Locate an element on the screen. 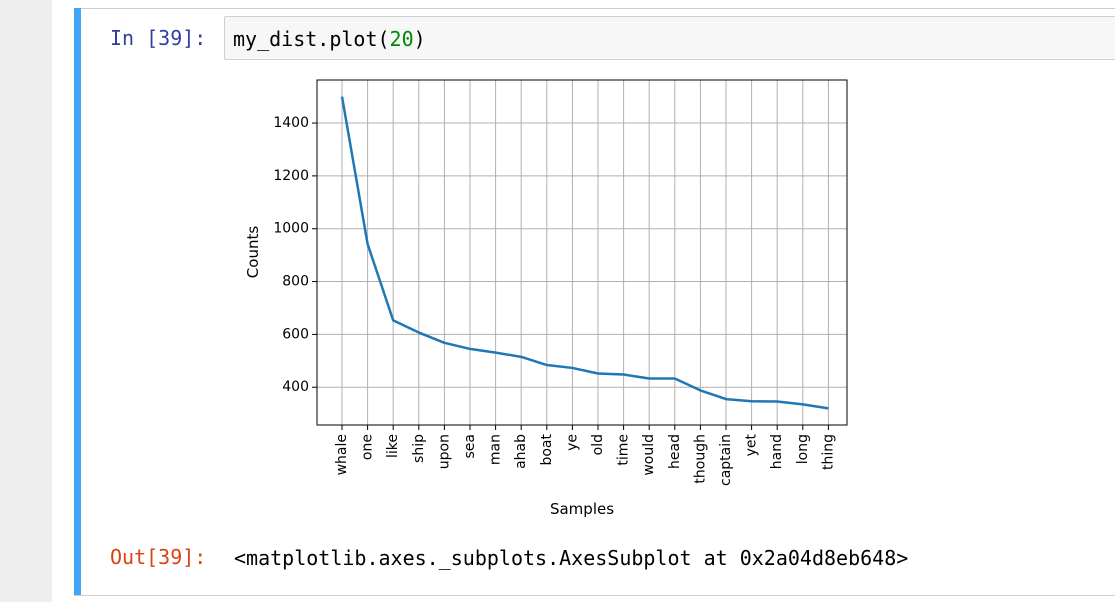 Image resolution: width=1115 pixels, height=602 pixels. x-tick-label: long is located at coordinates (803, 449).